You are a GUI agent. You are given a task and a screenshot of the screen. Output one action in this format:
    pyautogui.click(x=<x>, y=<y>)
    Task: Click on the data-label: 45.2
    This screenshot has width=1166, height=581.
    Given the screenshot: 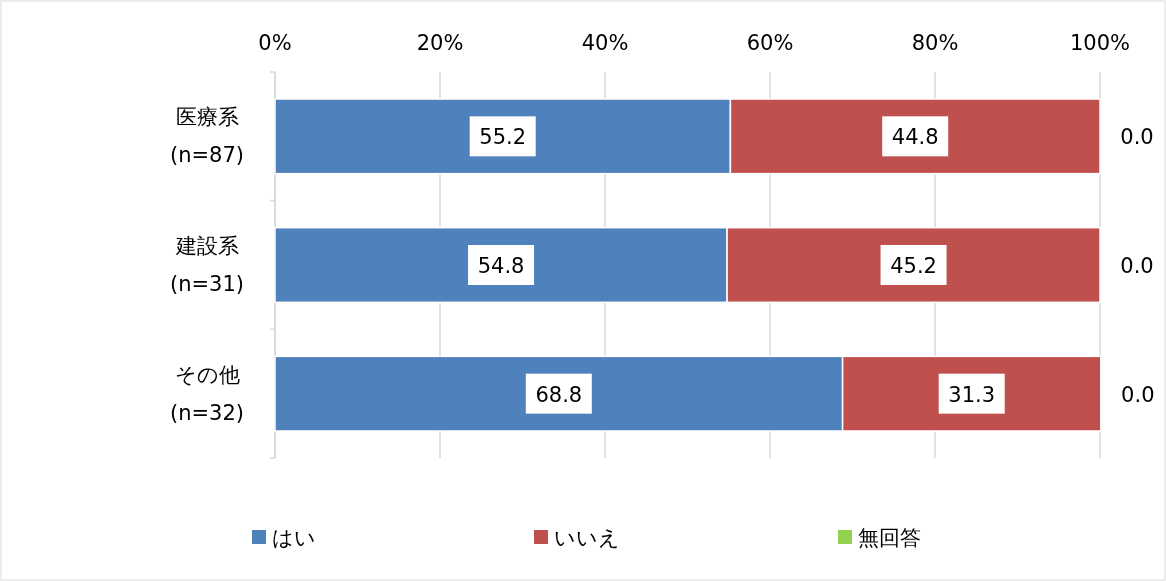 What is the action you would take?
    pyautogui.click(x=913, y=266)
    